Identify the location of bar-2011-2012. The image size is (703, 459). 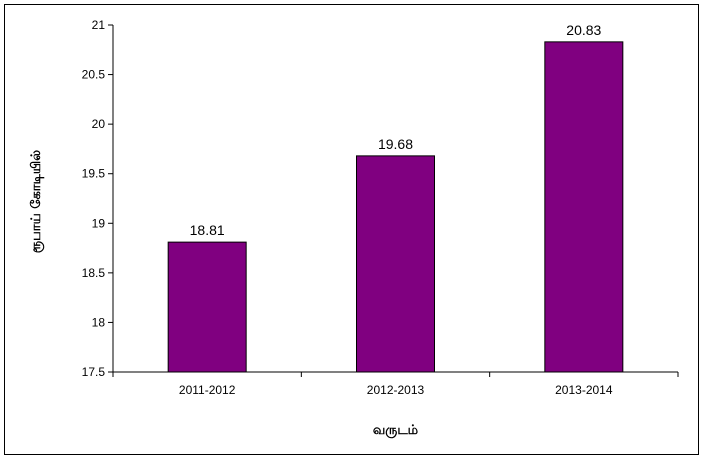
(207, 307).